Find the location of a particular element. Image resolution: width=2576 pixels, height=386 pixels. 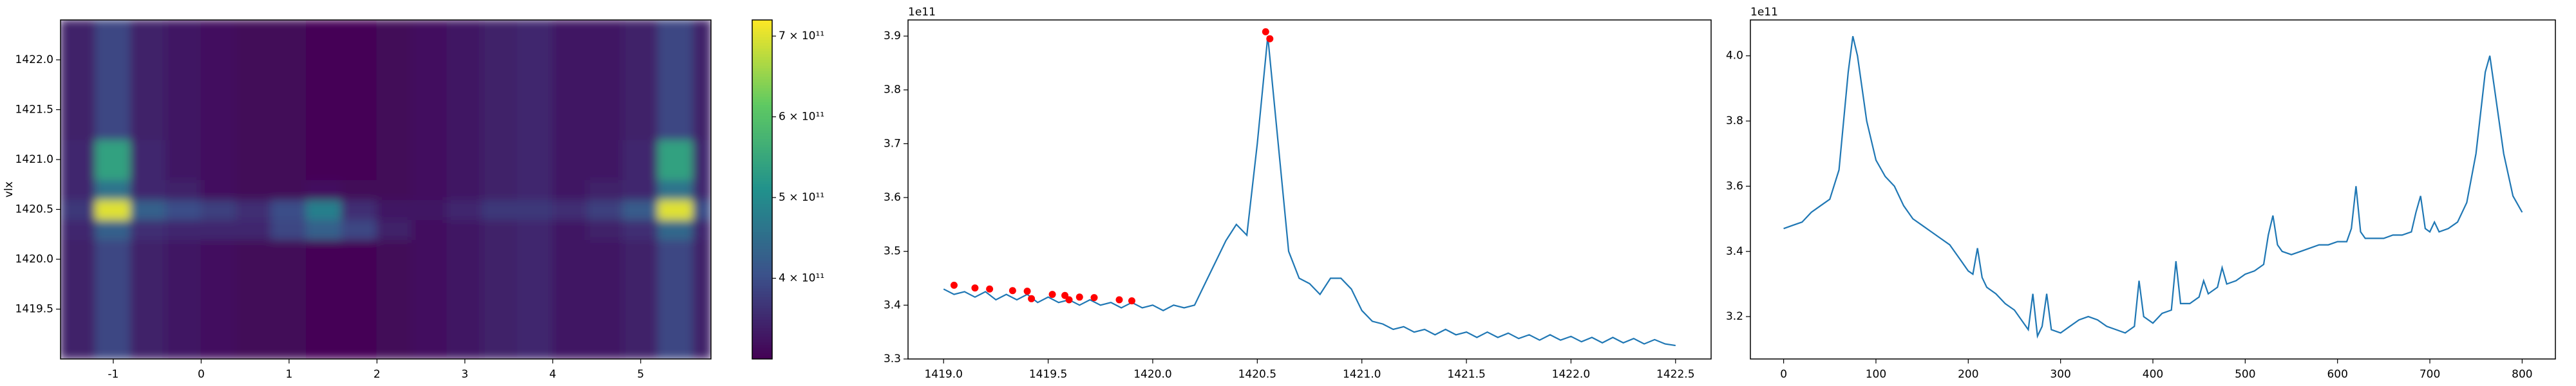

y-tick-label: 3.2 is located at coordinates (1735, 316).